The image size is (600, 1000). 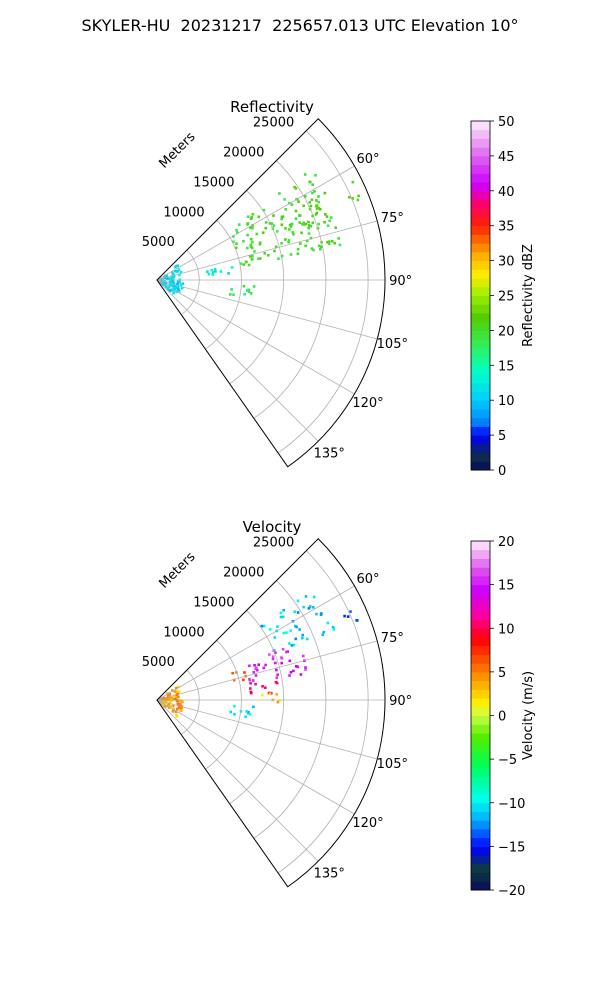 I want to click on v-colorbar-tick-label: −15, so click(x=511, y=847).